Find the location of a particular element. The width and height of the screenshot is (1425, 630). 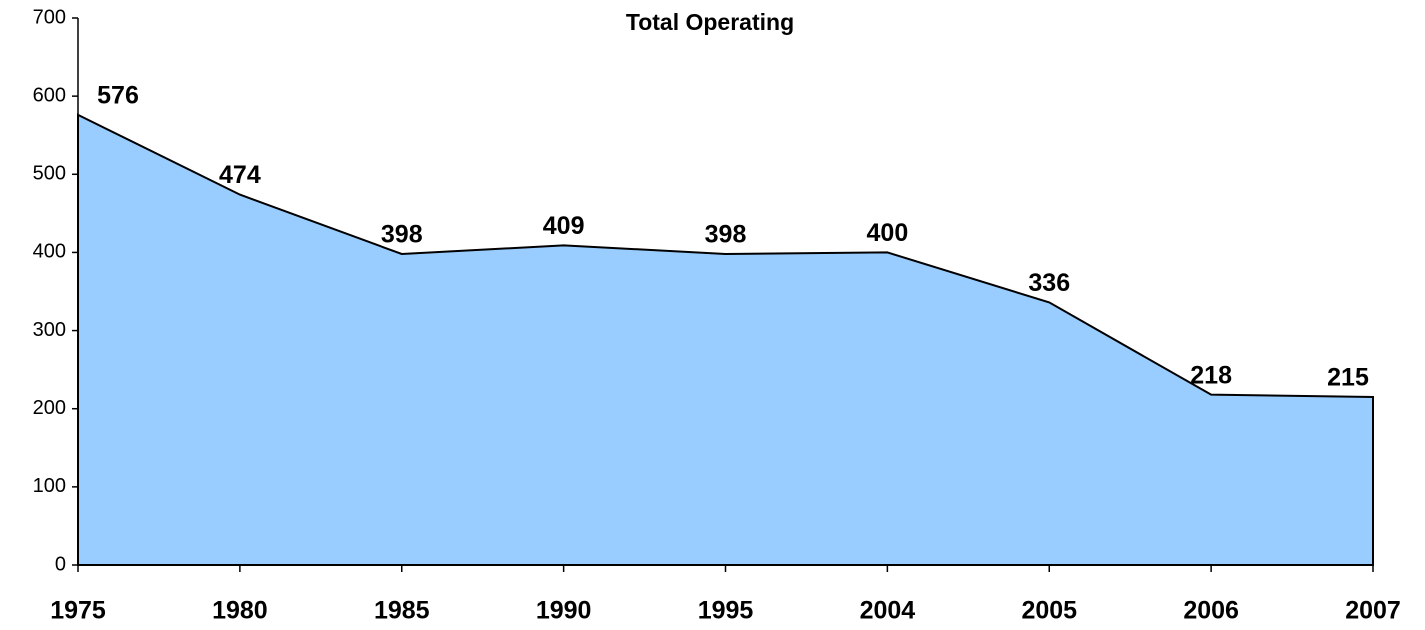

data-label: 474 is located at coordinates (240, 175).